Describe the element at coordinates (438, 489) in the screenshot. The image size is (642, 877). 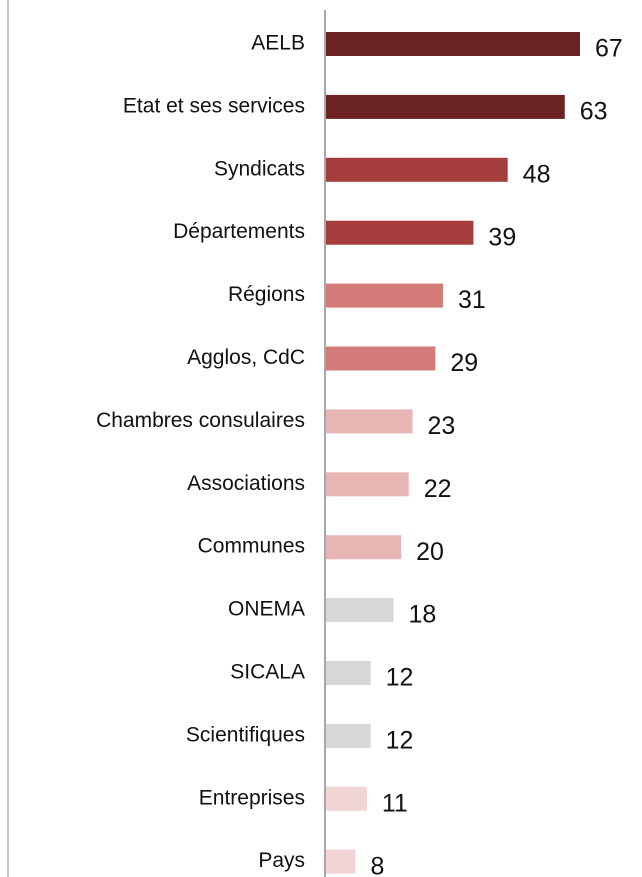
I see `value-label: 22` at that location.